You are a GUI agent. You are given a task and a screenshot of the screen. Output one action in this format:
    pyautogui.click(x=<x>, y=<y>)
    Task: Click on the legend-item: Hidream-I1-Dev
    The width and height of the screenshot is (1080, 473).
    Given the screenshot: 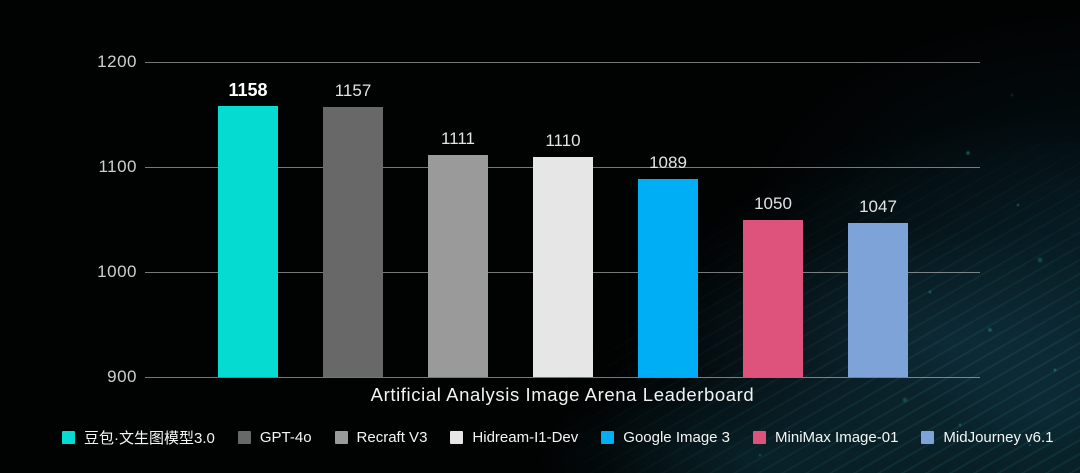 What is the action you would take?
    pyautogui.click(x=514, y=437)
    